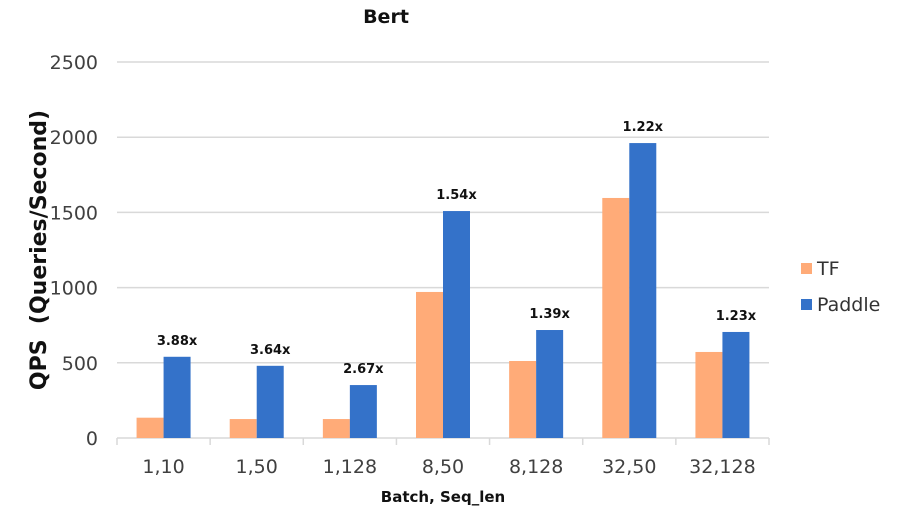 The width and height of the screenshot is (897, 513). I want to click on legend-label: Paddle, so click(848, 305).